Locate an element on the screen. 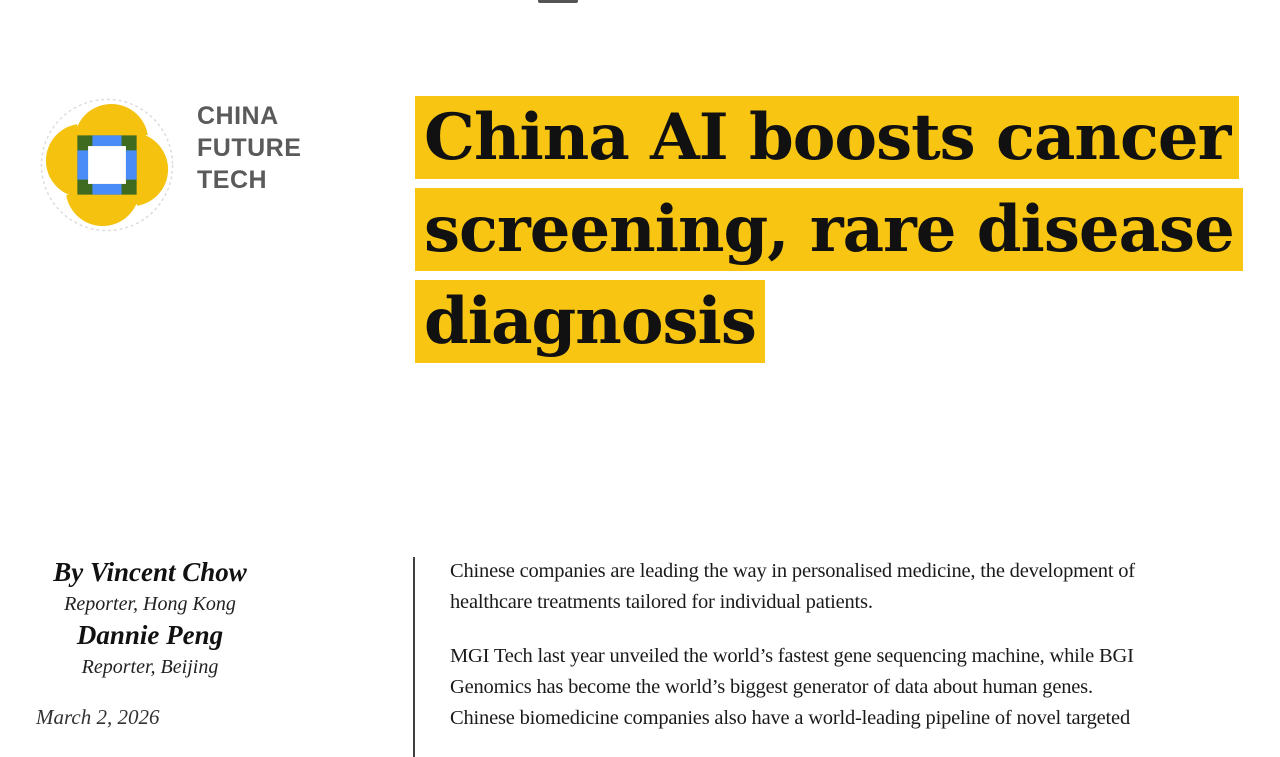 The height and width of the screenshot is (757, 1280). author-name: By Vincent Chow is located at coordinates (150, 572).